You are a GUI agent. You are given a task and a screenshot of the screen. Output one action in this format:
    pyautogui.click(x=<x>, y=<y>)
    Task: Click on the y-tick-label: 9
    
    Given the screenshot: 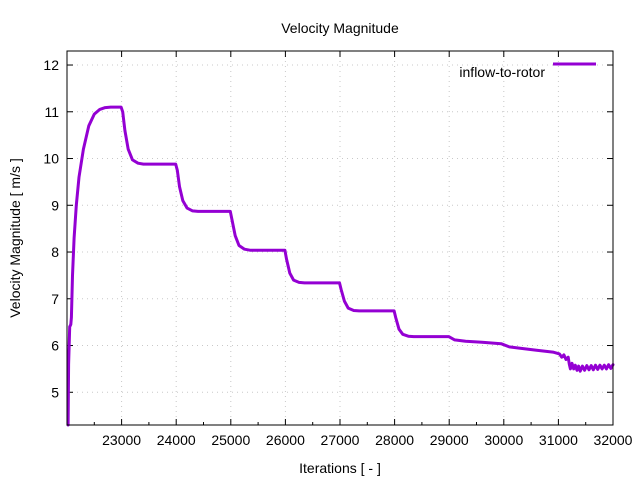 What is the action you would take?
    pyautogui.click(x=55, y=205)
    